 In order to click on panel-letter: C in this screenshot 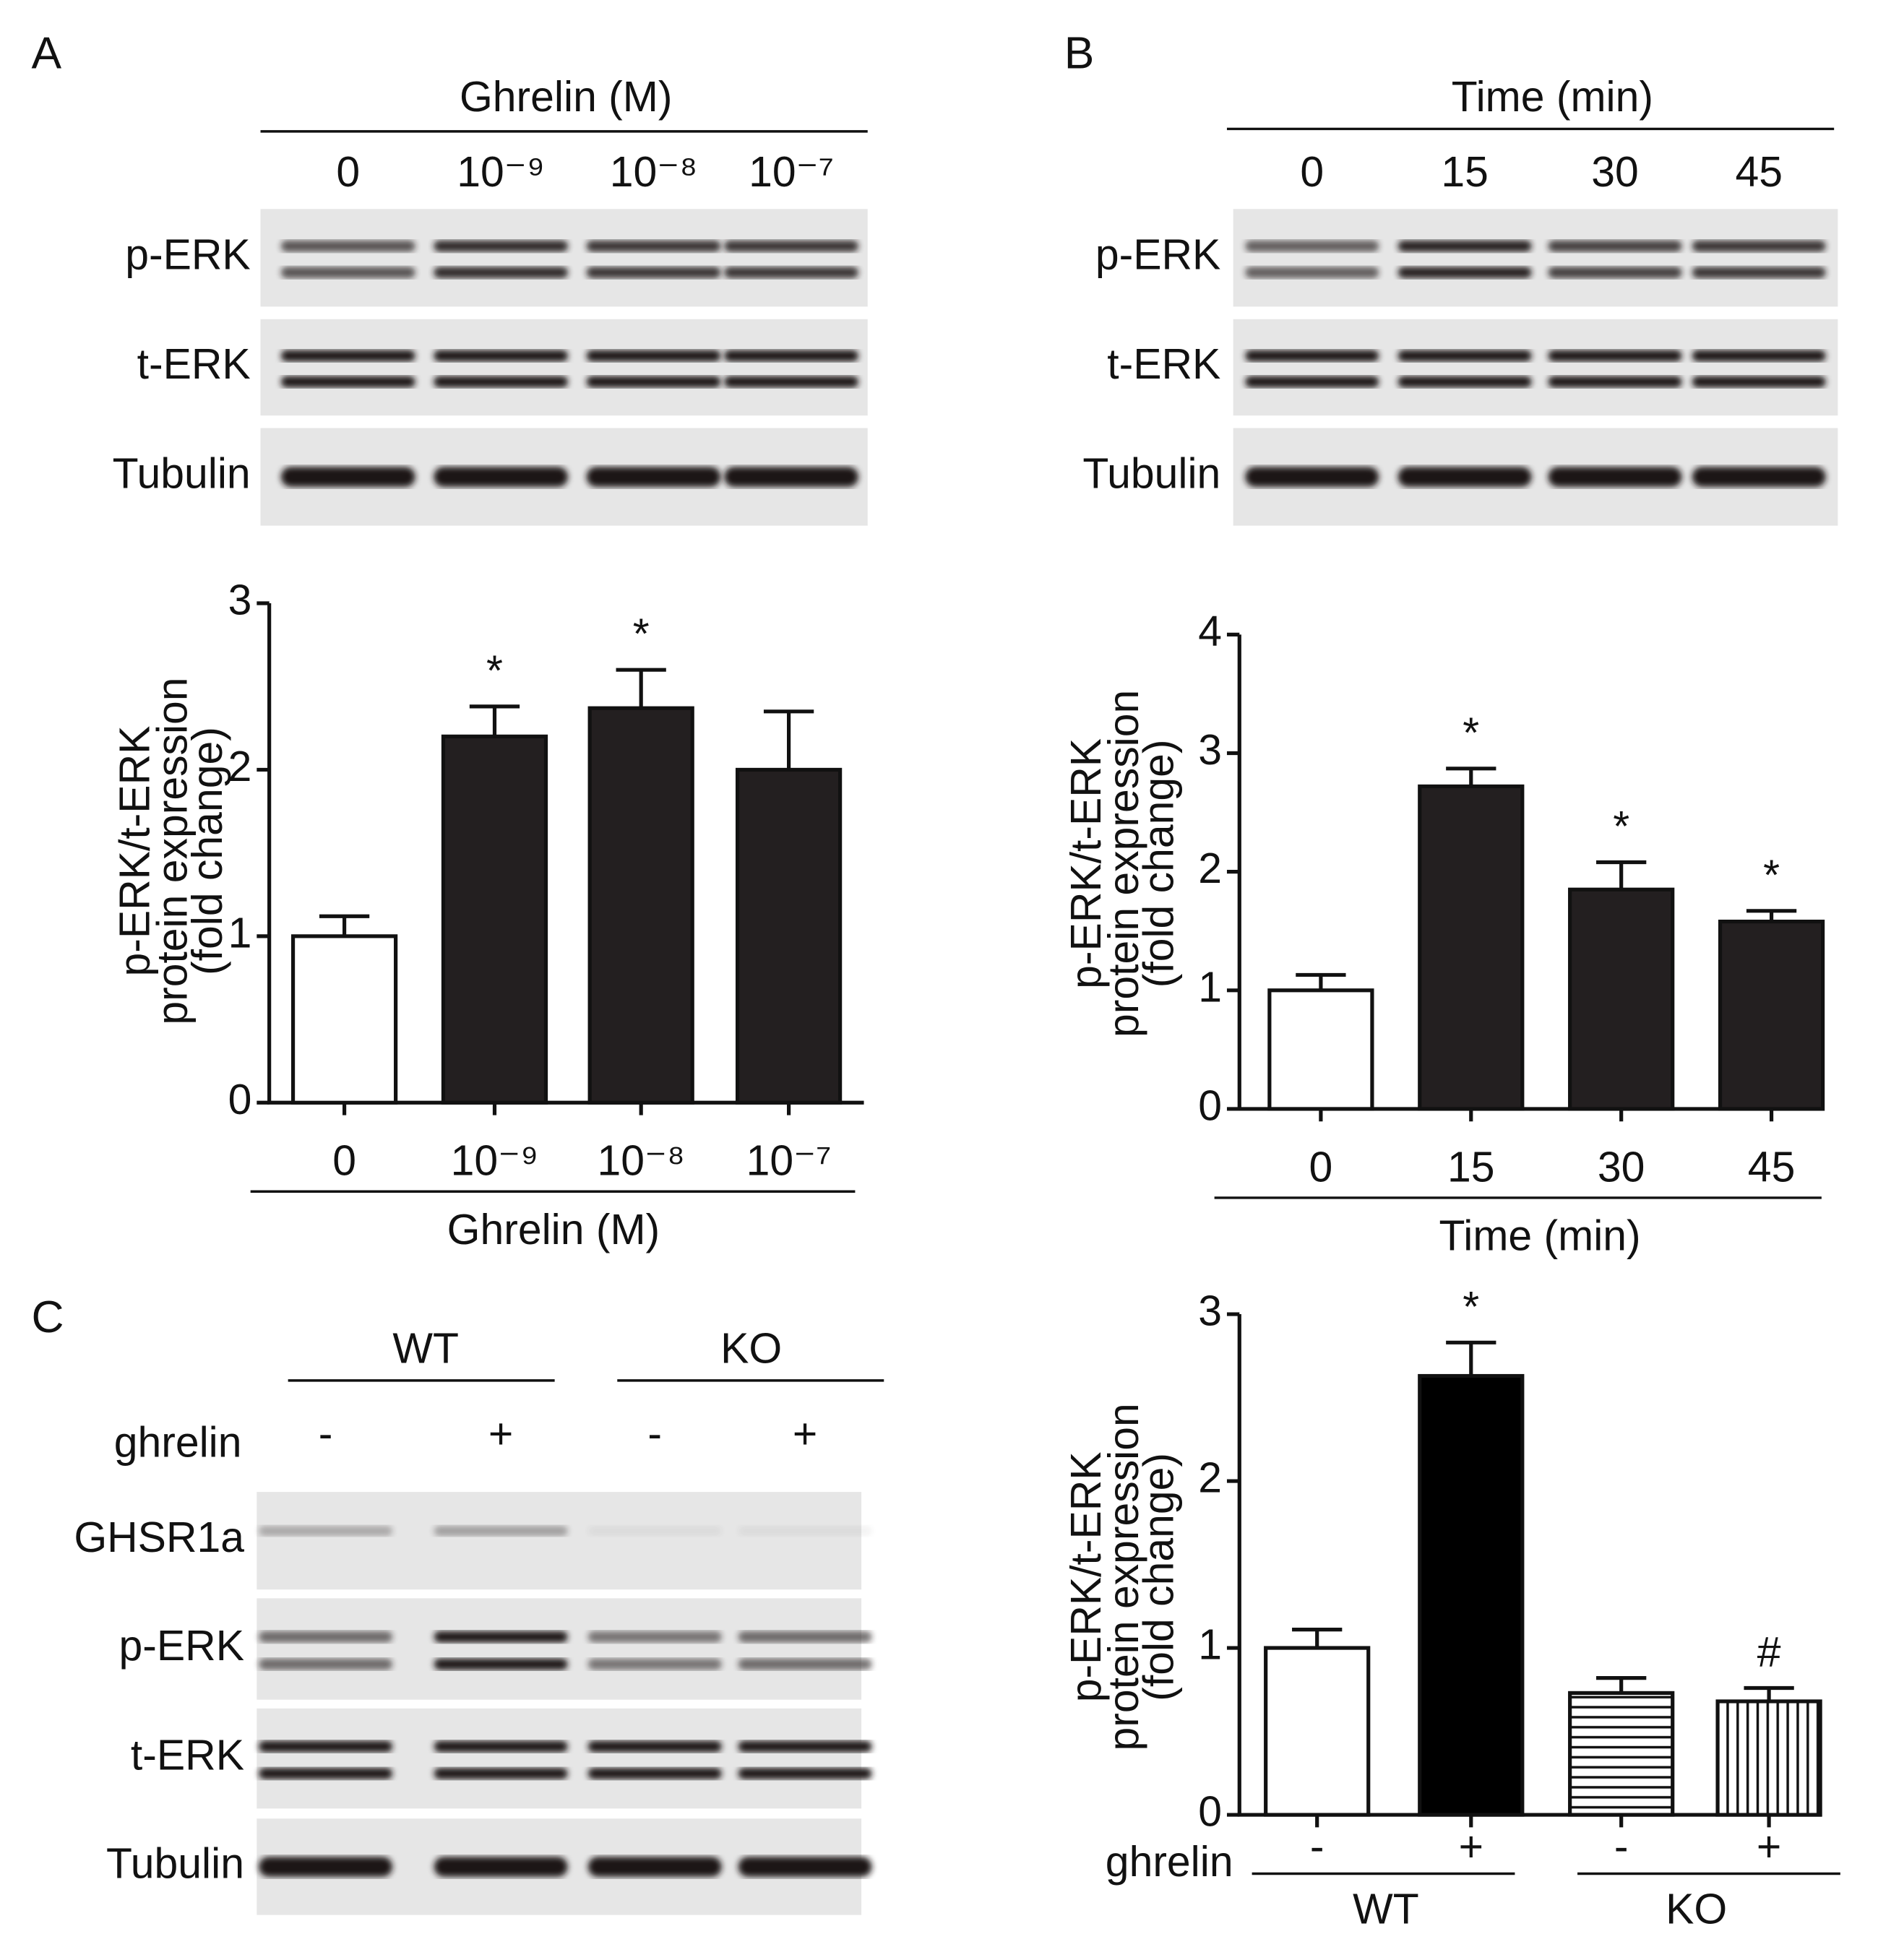, I will do `click(47, 1317)`.